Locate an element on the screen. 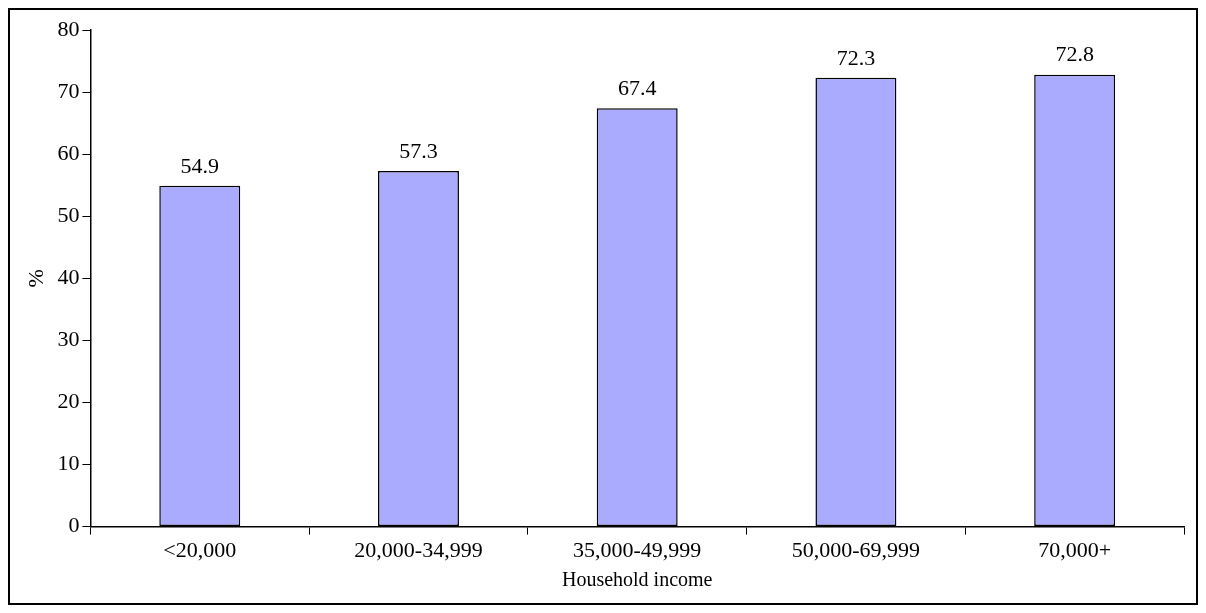  y-tick-label: 70 is located at coordinates (68, 90).